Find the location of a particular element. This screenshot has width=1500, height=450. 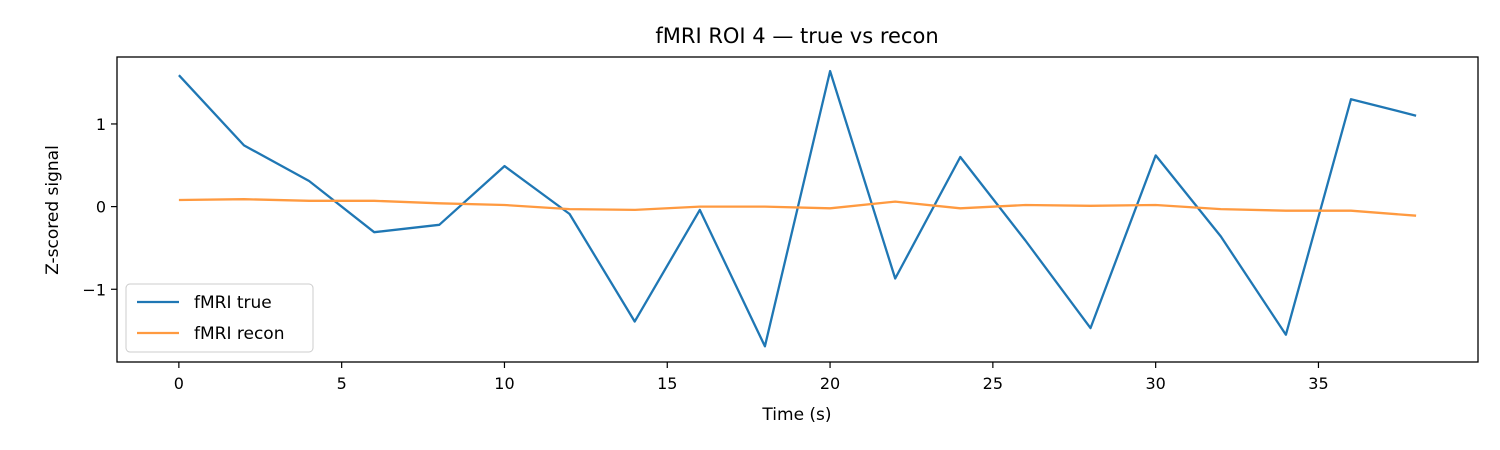

x-axis-label: Time (s) is located at coordinates (796, 415).